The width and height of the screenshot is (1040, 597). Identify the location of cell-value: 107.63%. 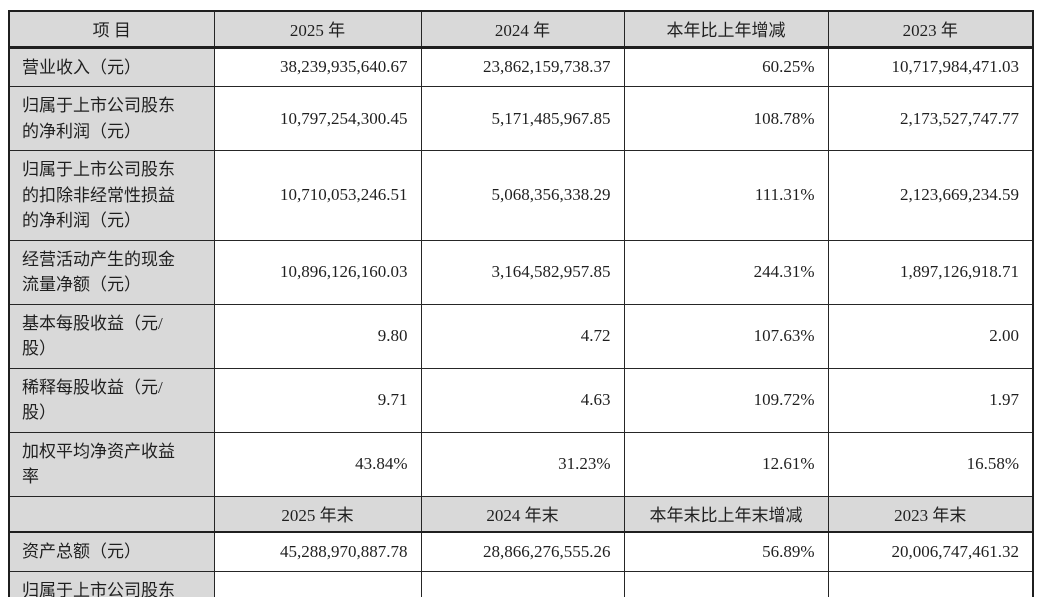
(726, 336).